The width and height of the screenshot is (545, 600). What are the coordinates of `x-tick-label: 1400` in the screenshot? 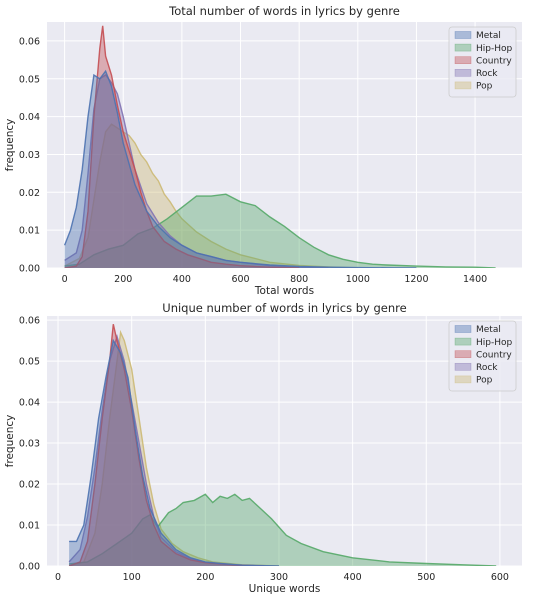 It's located at (475, 279).